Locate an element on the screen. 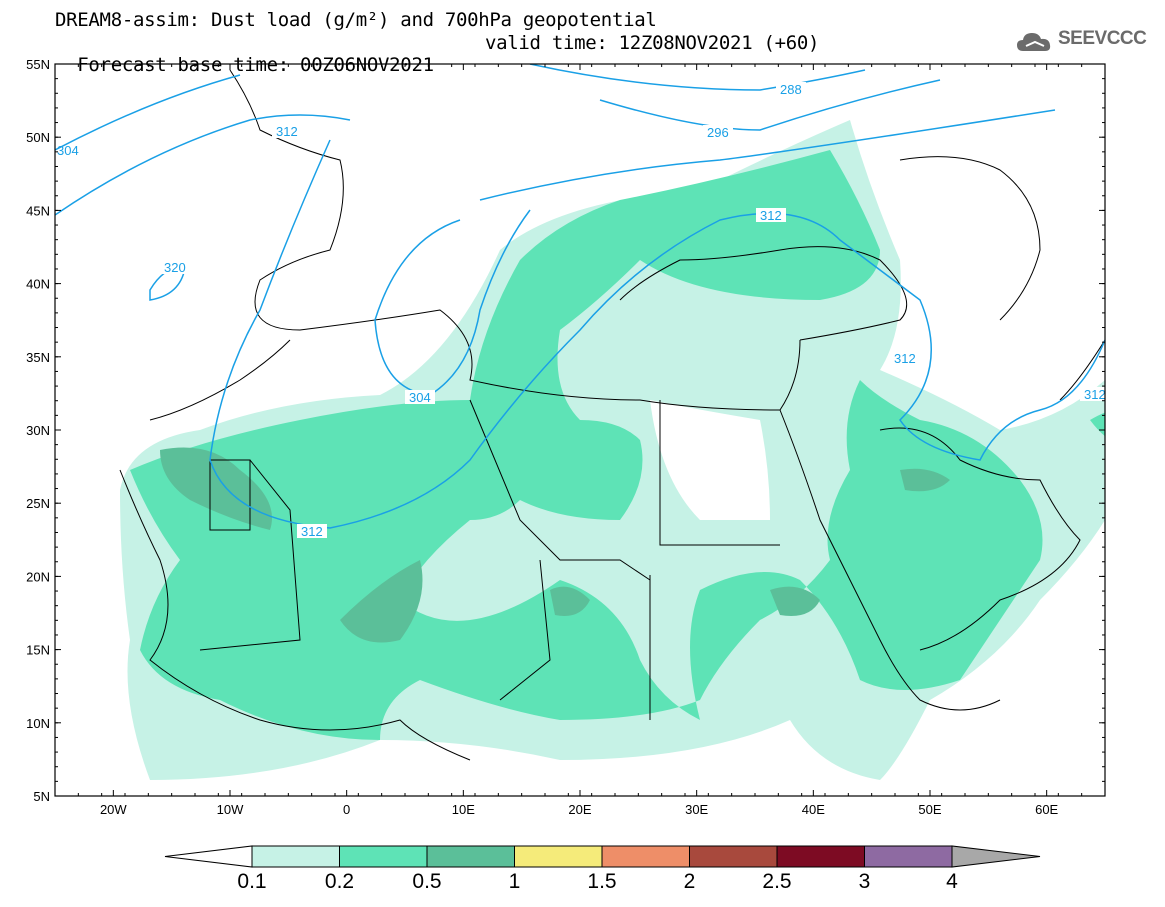  lat-label: 10N is located at coordinates (38, 723).